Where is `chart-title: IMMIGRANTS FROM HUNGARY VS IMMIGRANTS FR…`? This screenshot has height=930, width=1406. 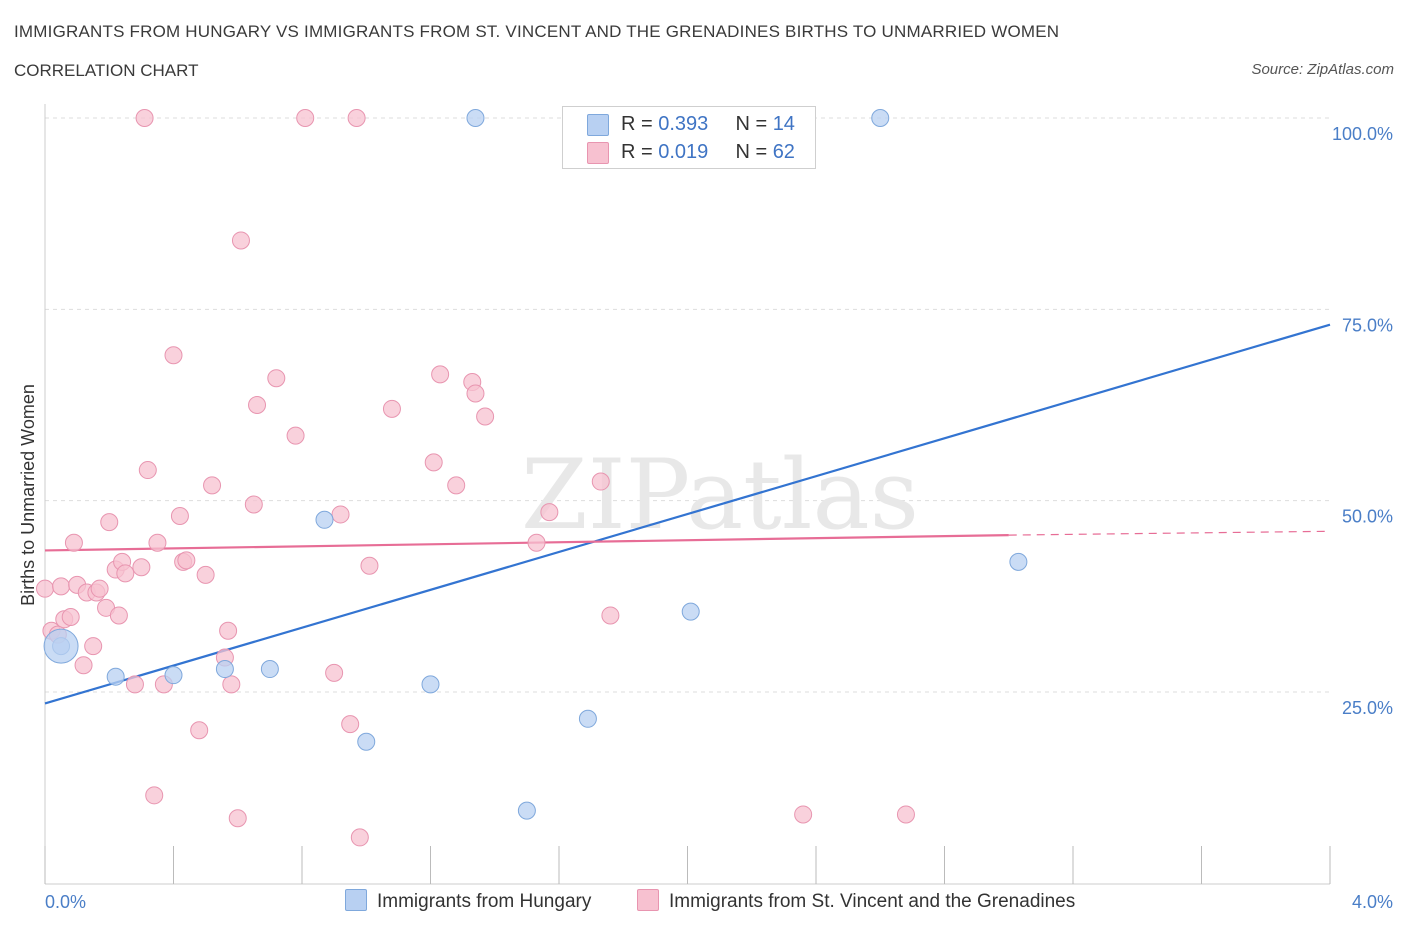 chart-title: IMMIGRANTS FROM HUNGARY VS IMMIGRANTS FR… is located at coordinates (537, 31).